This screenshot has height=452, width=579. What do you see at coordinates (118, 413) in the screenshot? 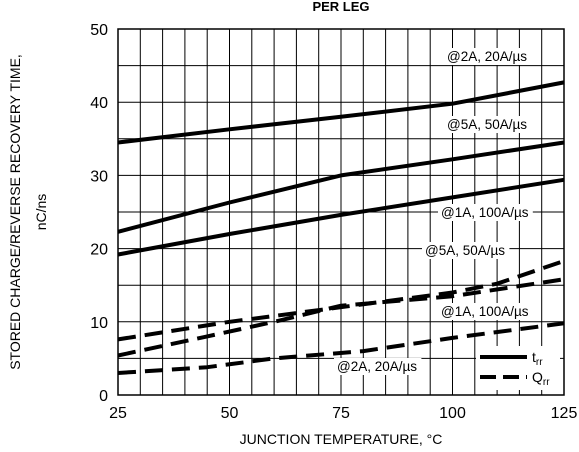
I see `x-tick-label: 25` at bounding box center [118, 413].